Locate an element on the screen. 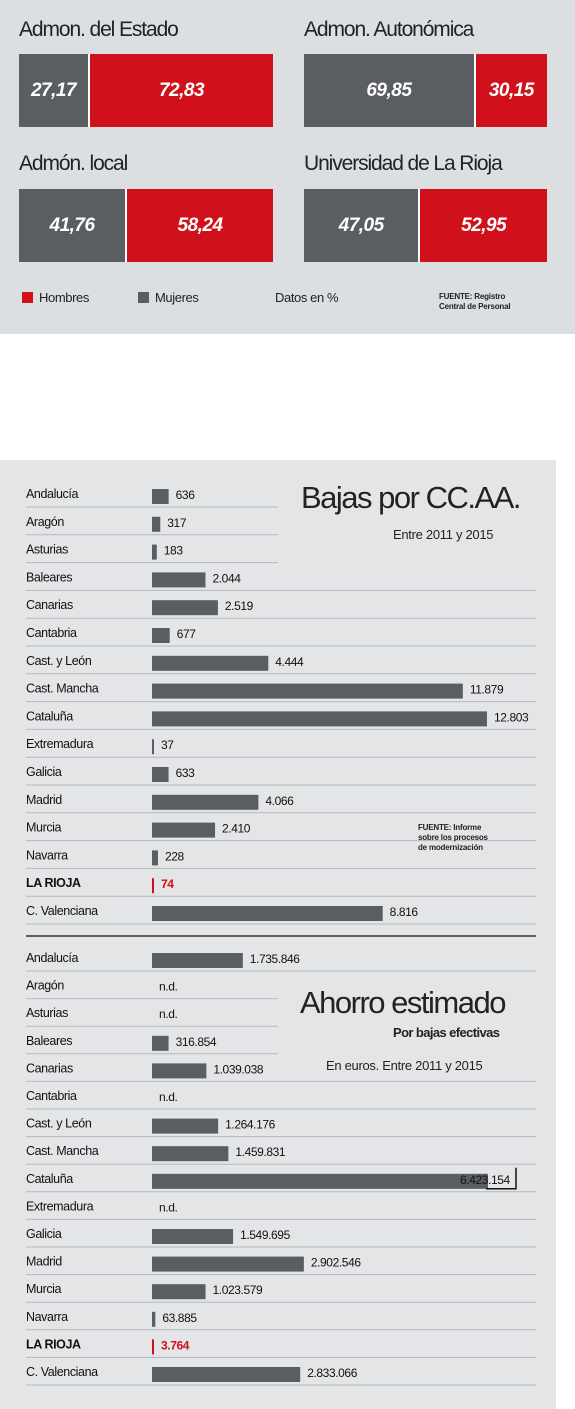 Image resolution: width=575 pixels, height=1409 pixels. hombres-segment: 72,83 is located at coordinates (180, 90).